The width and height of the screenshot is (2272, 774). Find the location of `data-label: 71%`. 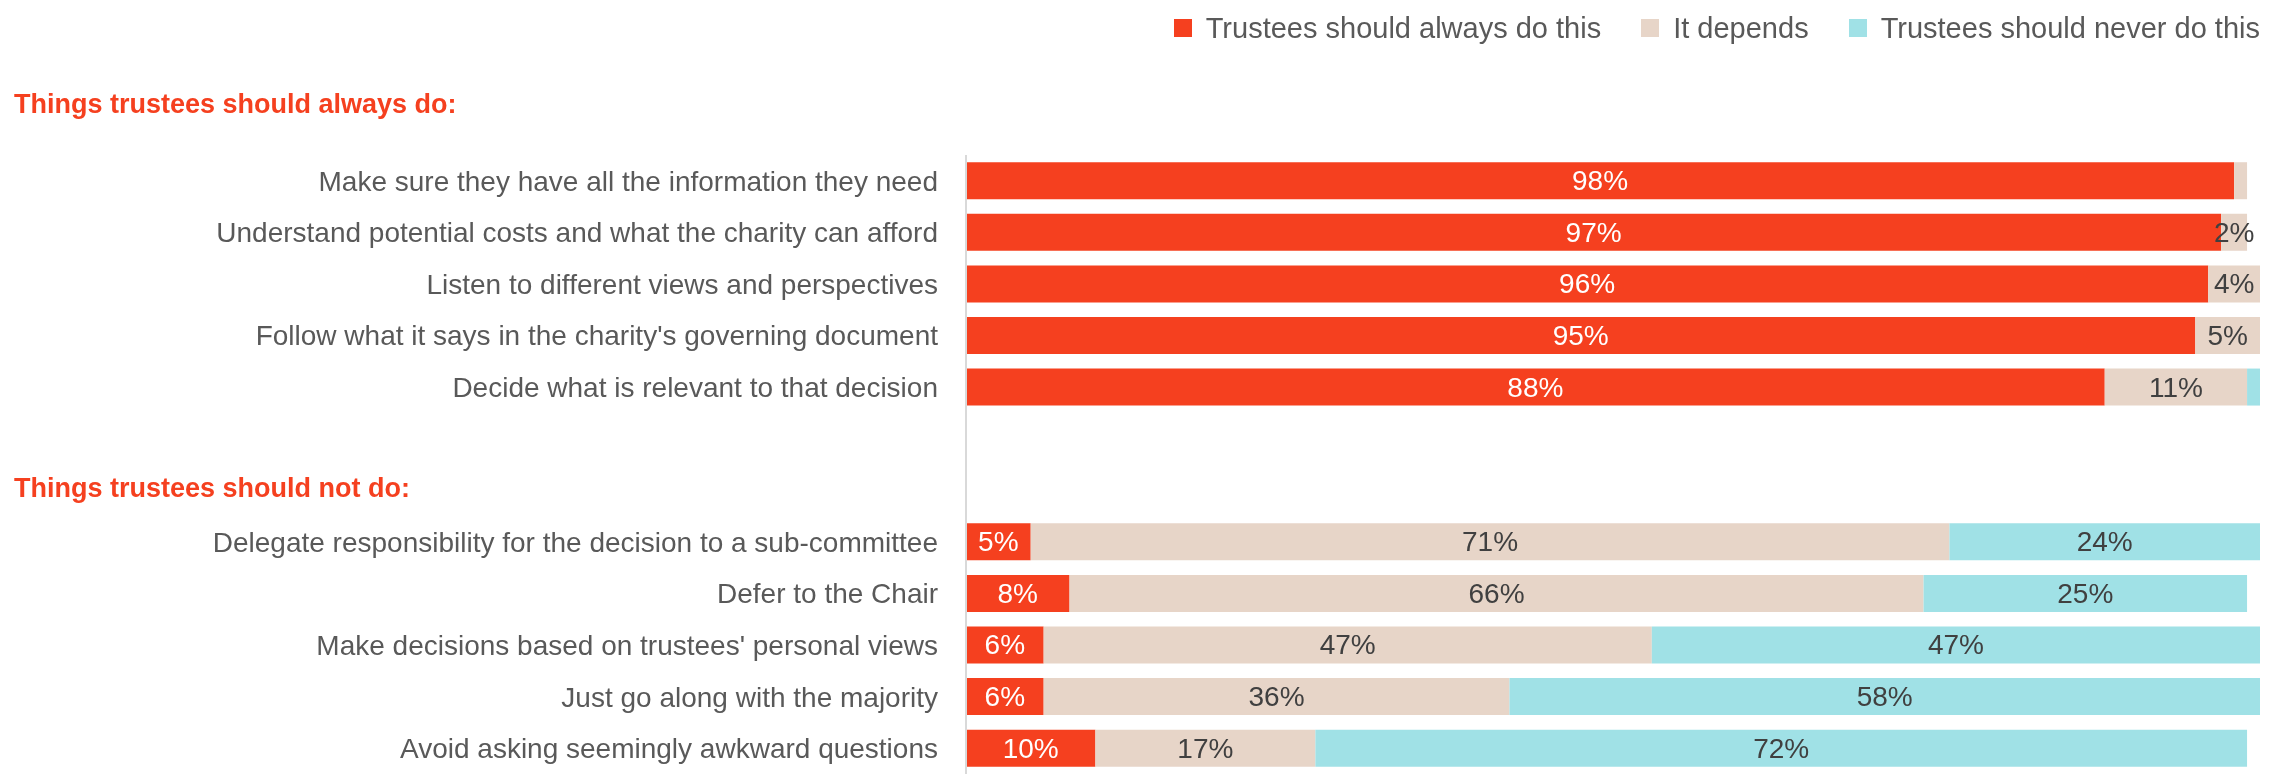

data-label: 71% is located at coordinates (1490, 542).